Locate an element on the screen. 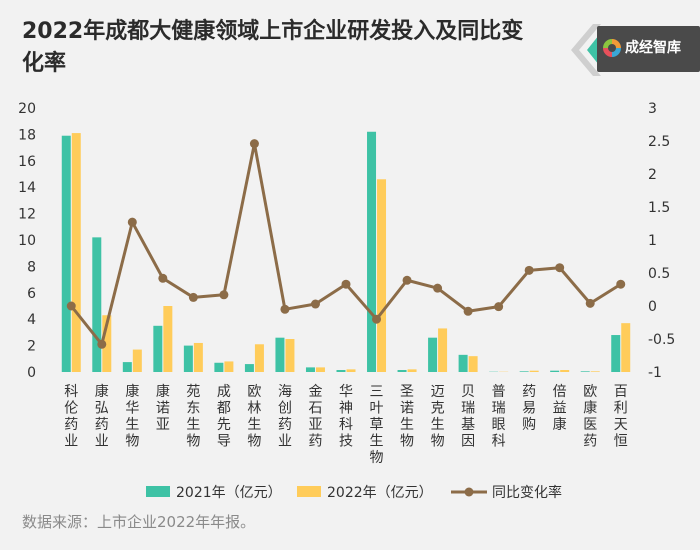 Image resolution: width=700 pixels, height=550 pixels. category-label: 苑东生物 is located at coordinates (193, 417).